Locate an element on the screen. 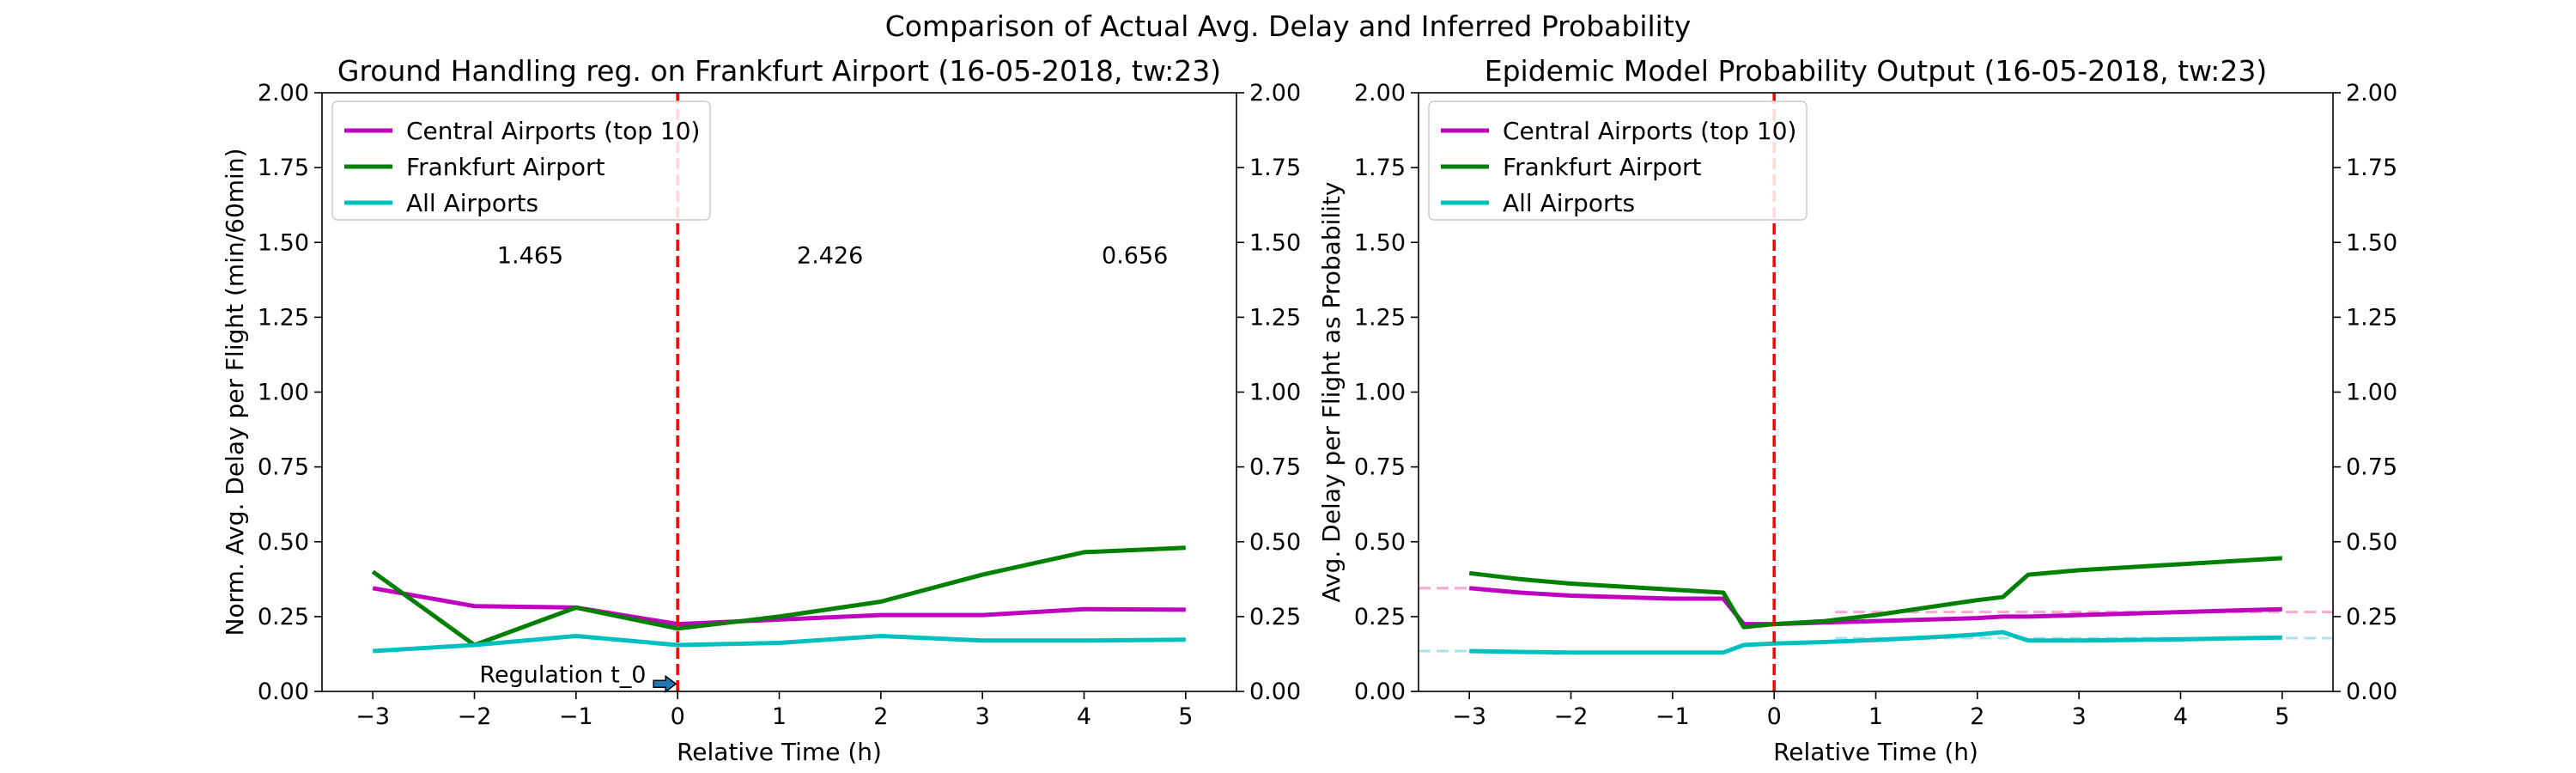 This screenshot has height=773, width=2576. left-y-tick-label: 1.25 is located at coordinates (283, 317).